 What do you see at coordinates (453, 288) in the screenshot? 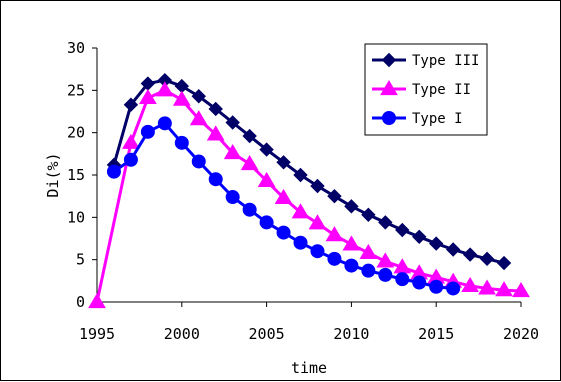
I see `point-type-i-2016` at bounding box center [453, 288].